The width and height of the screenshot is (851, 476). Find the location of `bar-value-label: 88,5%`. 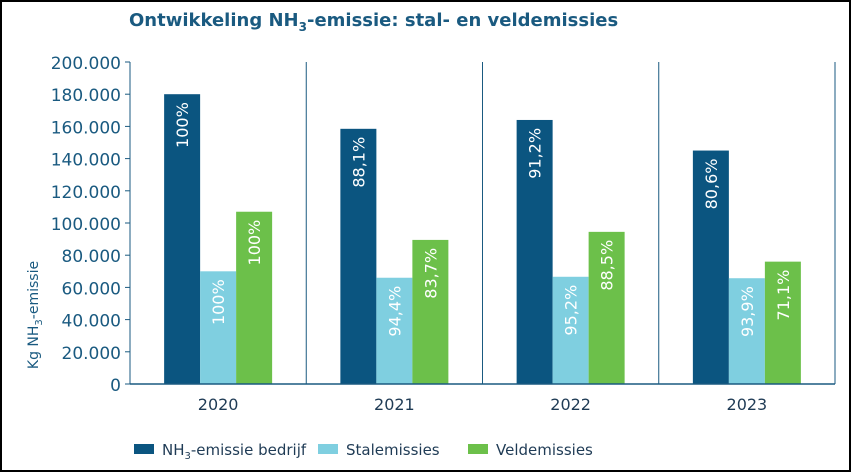

bar-value-label: 88,5% is located at coordinates (607, 265).